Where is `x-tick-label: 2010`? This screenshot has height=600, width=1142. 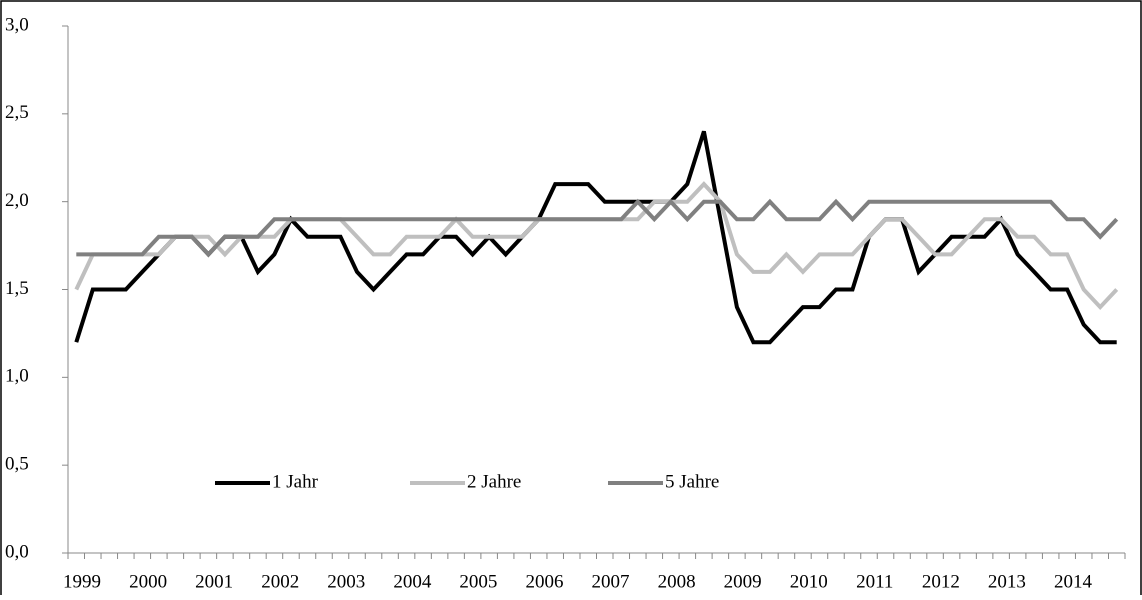 x-tick-label: 2010 is located at coordinates (809, 581).